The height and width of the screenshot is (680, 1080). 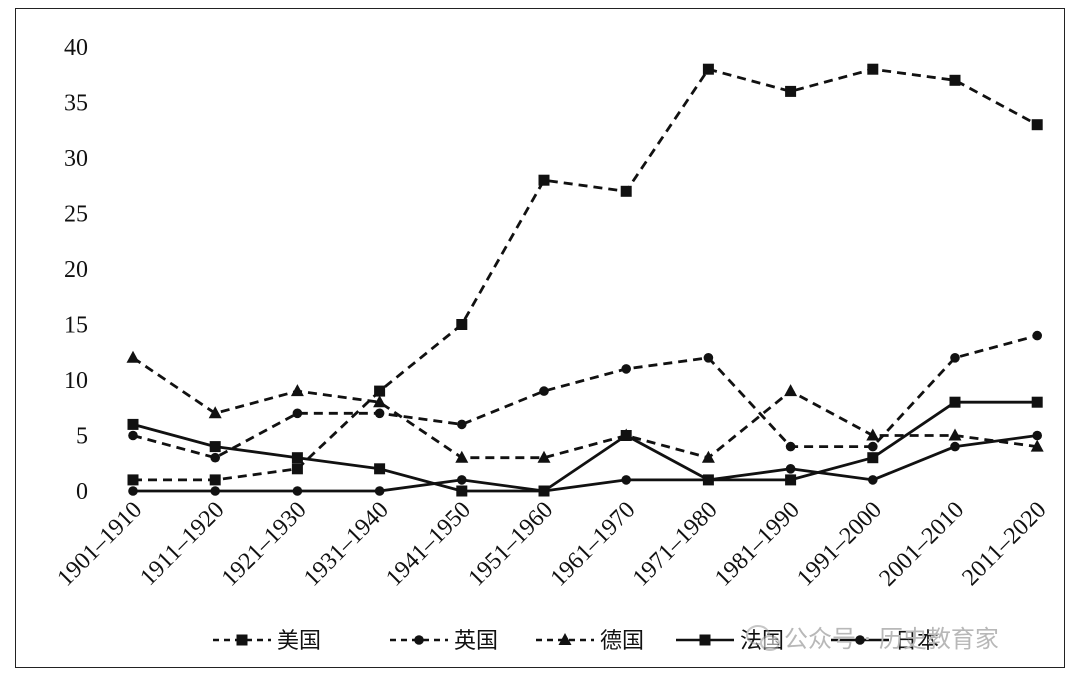 What do you see at coordinates (82, 492) in the screenshot?
I see `y-tick-label: 0` at bounding box center [82, 492].